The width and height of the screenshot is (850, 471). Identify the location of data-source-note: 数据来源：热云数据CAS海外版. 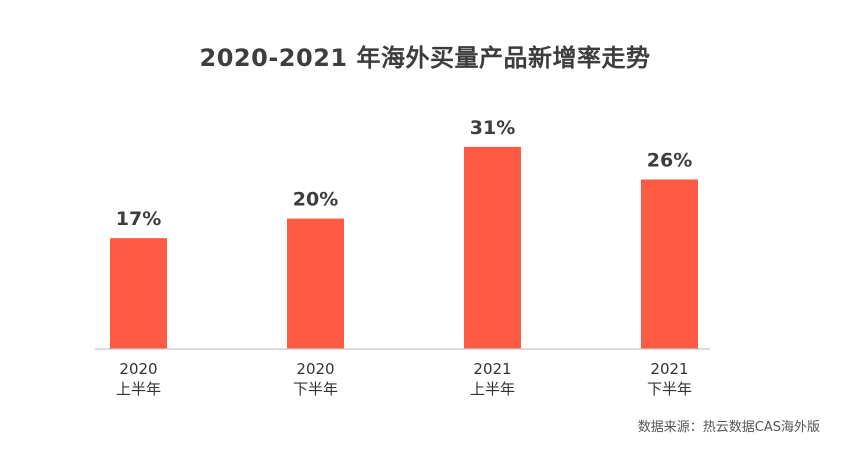
(728, 427).